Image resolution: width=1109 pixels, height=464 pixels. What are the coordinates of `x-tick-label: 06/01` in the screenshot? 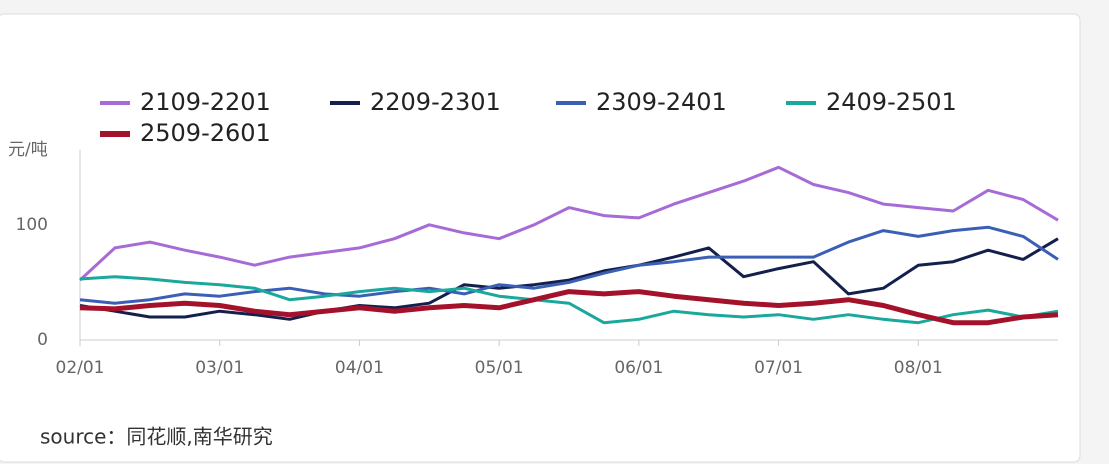 It's located at (638, 368).